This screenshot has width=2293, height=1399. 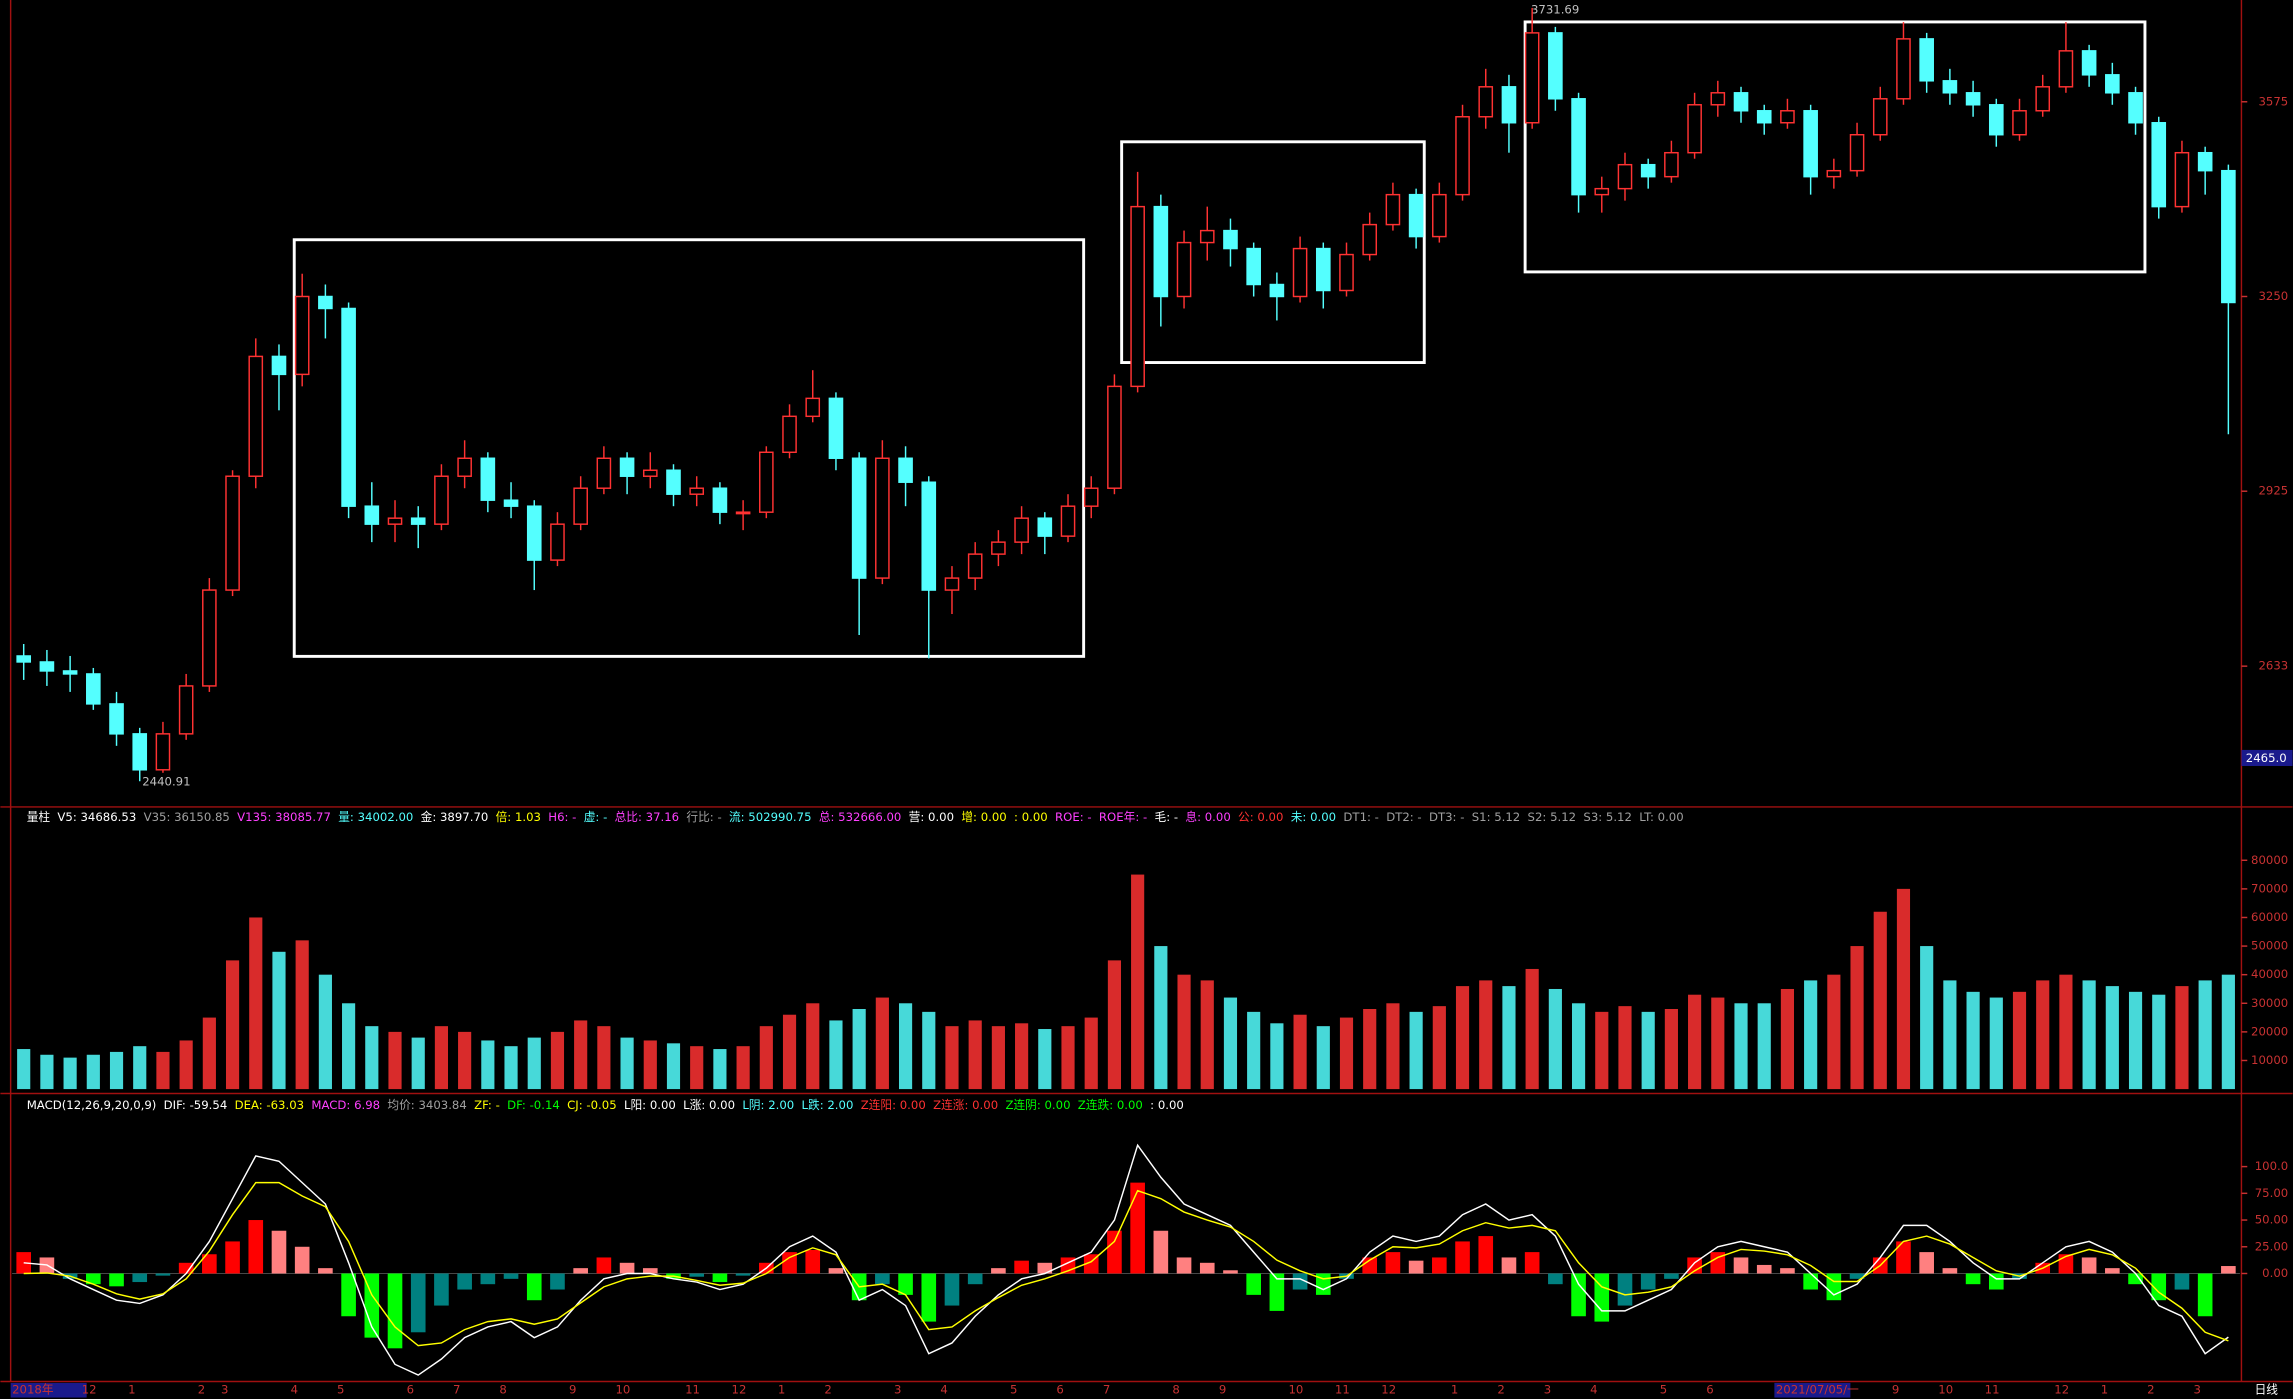 I want to click on x-tick-label: 8, so click(x=502, y=1390).